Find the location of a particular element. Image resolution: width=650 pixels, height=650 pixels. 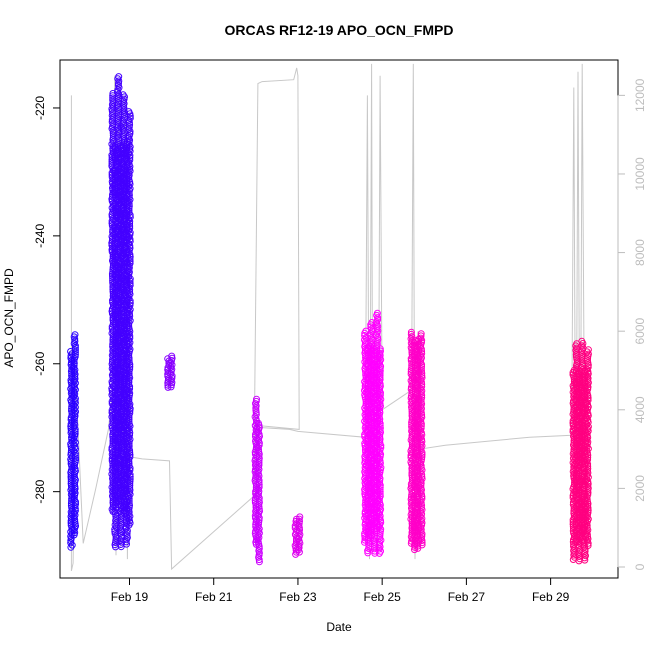

y-axis-label: APO_OCN_FMPD is located at coordinates (9, 318).